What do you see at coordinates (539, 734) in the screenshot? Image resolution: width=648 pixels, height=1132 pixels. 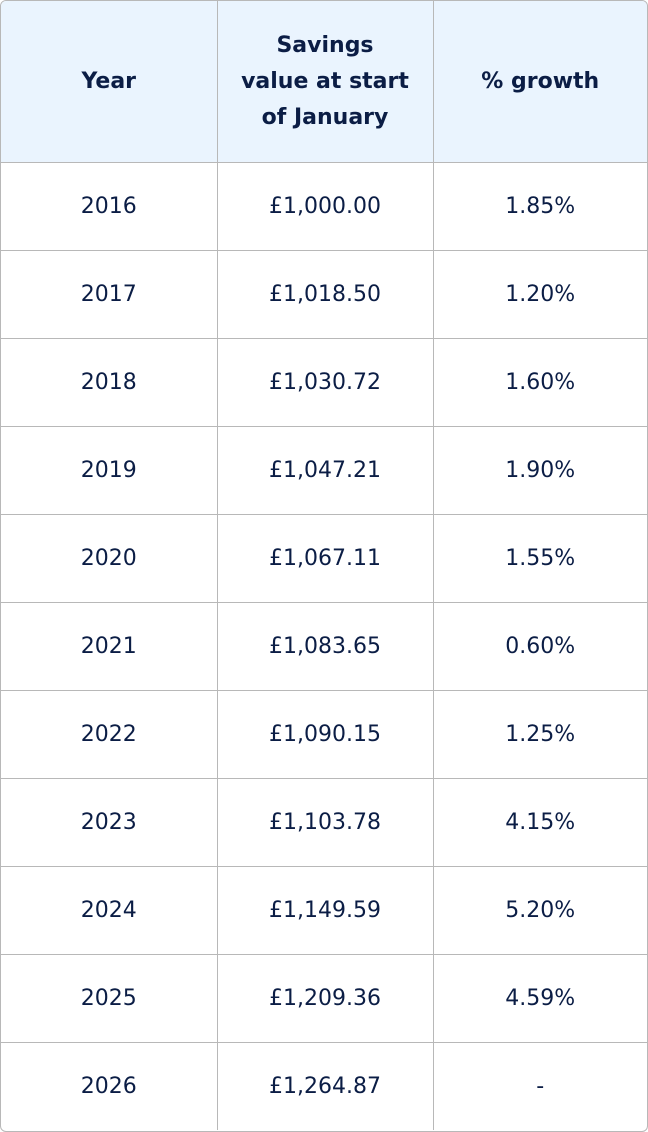 I see `table-cell: 1.25%` at bounding box center [539, 734].